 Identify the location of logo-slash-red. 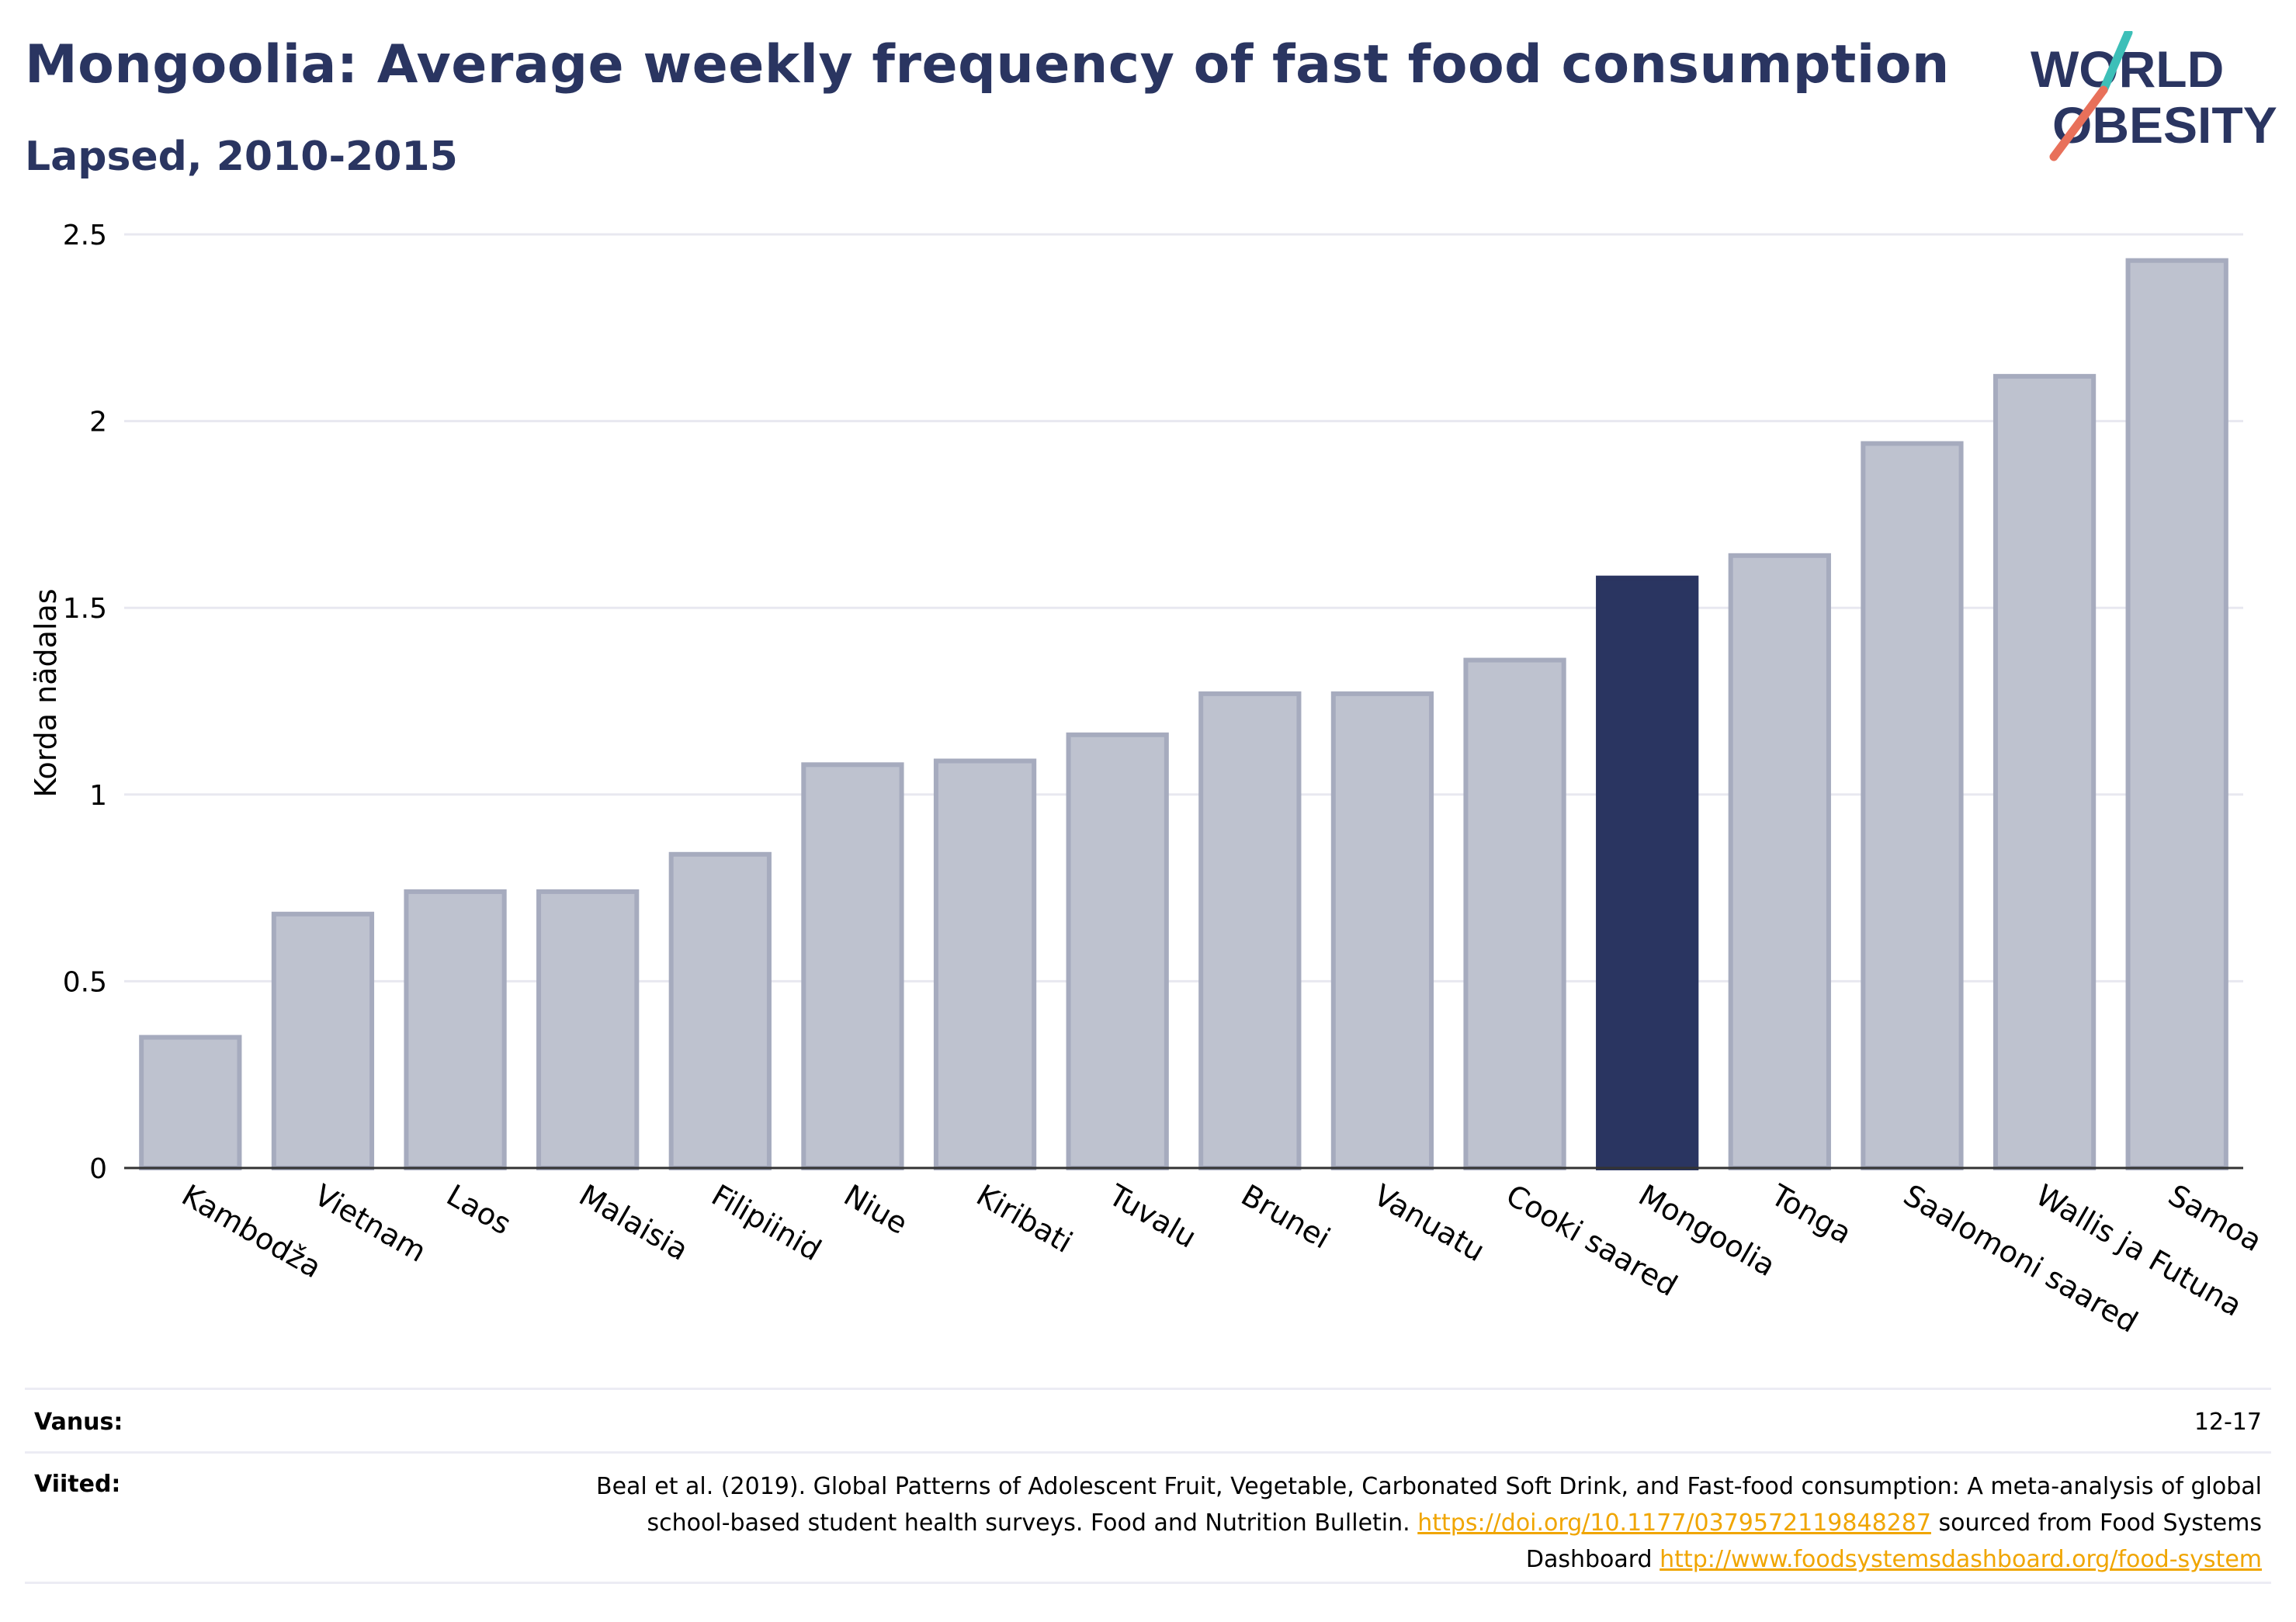
(2078, 123).